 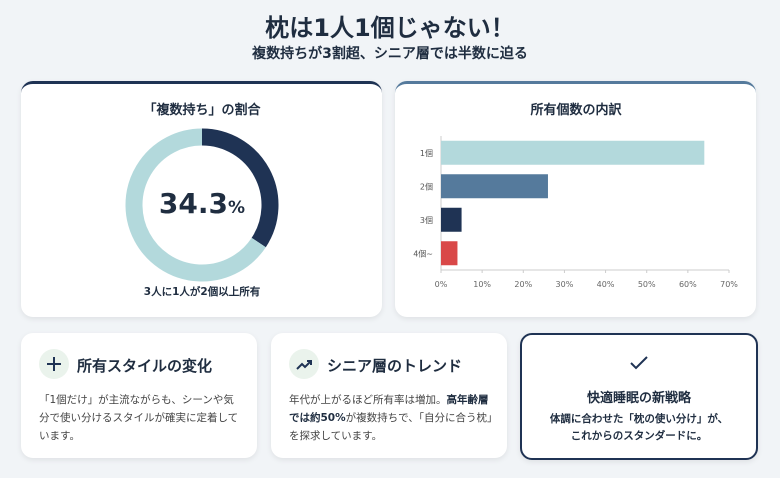 I want to click on x-tick-label: 70%, so click(x=729, y=284).